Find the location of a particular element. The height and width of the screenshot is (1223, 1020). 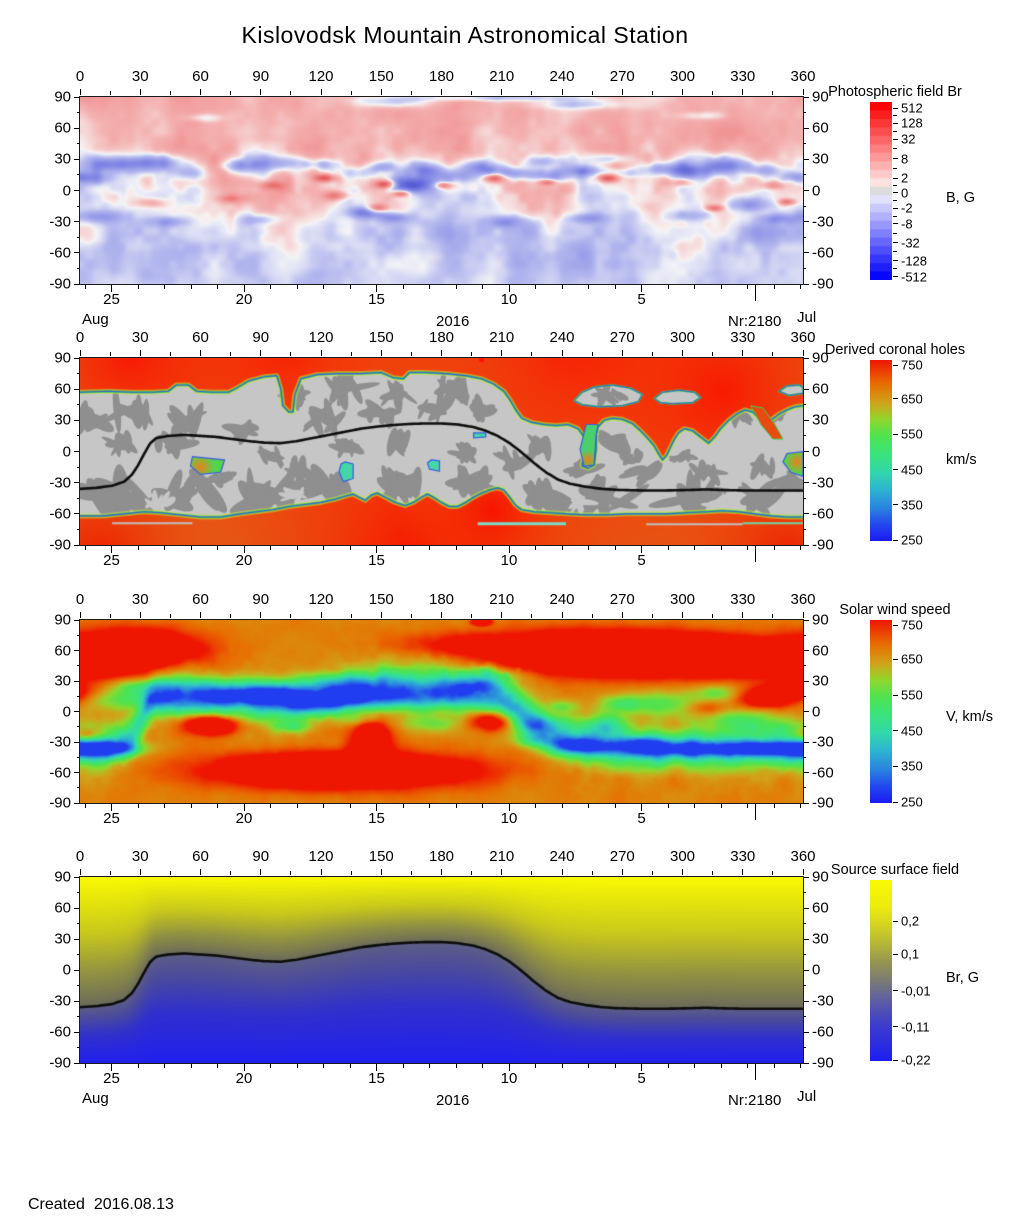

lon-tick-label: 90 is located at coordinates (261, 337).